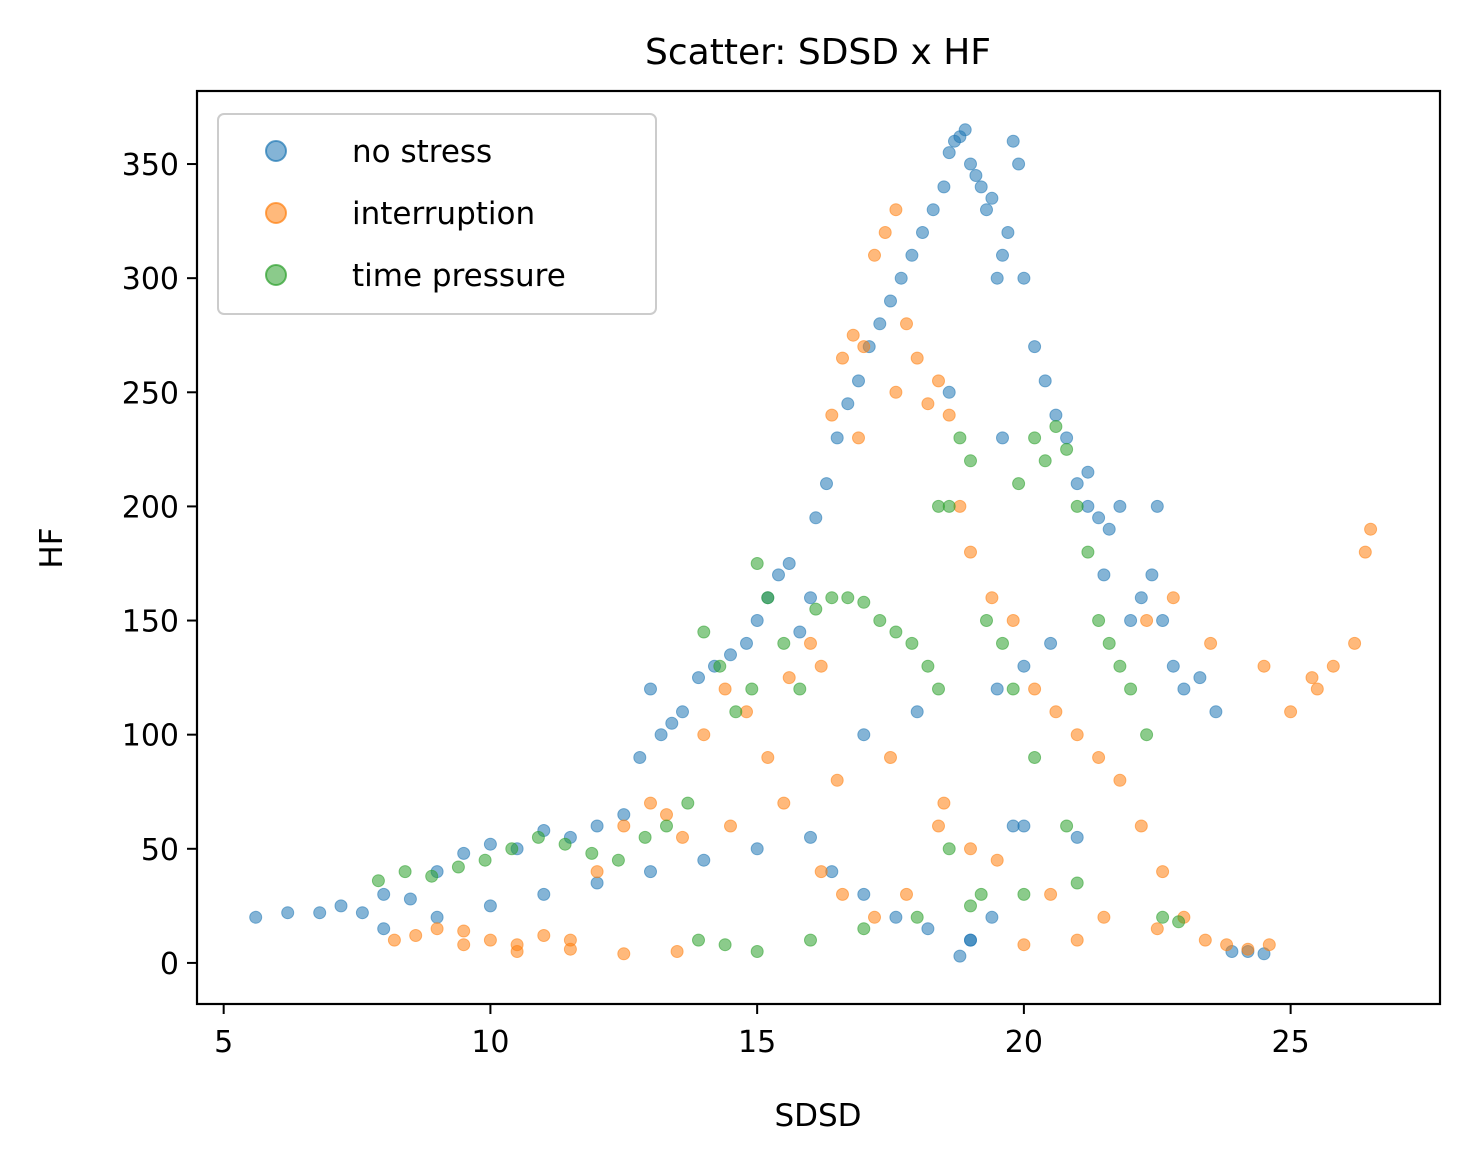 The width and height of the screenshot is (1470, 1166). Describe the element at coordinates (159, 565) in the screenshot. I see `y-axis: 0 50 100 150 200 250 300 350` at that location.